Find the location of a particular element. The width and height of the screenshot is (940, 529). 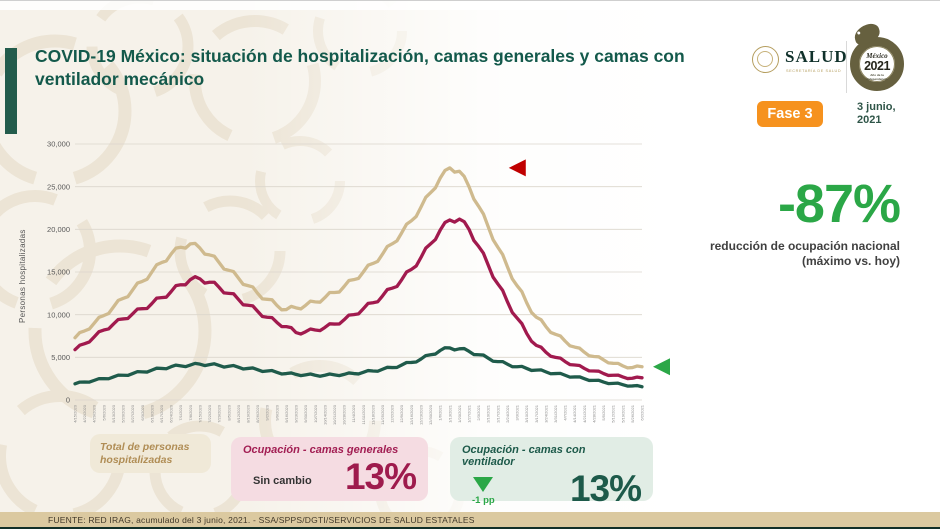

svg-text: 9/30/2020 is located at coordinates (305, 413).